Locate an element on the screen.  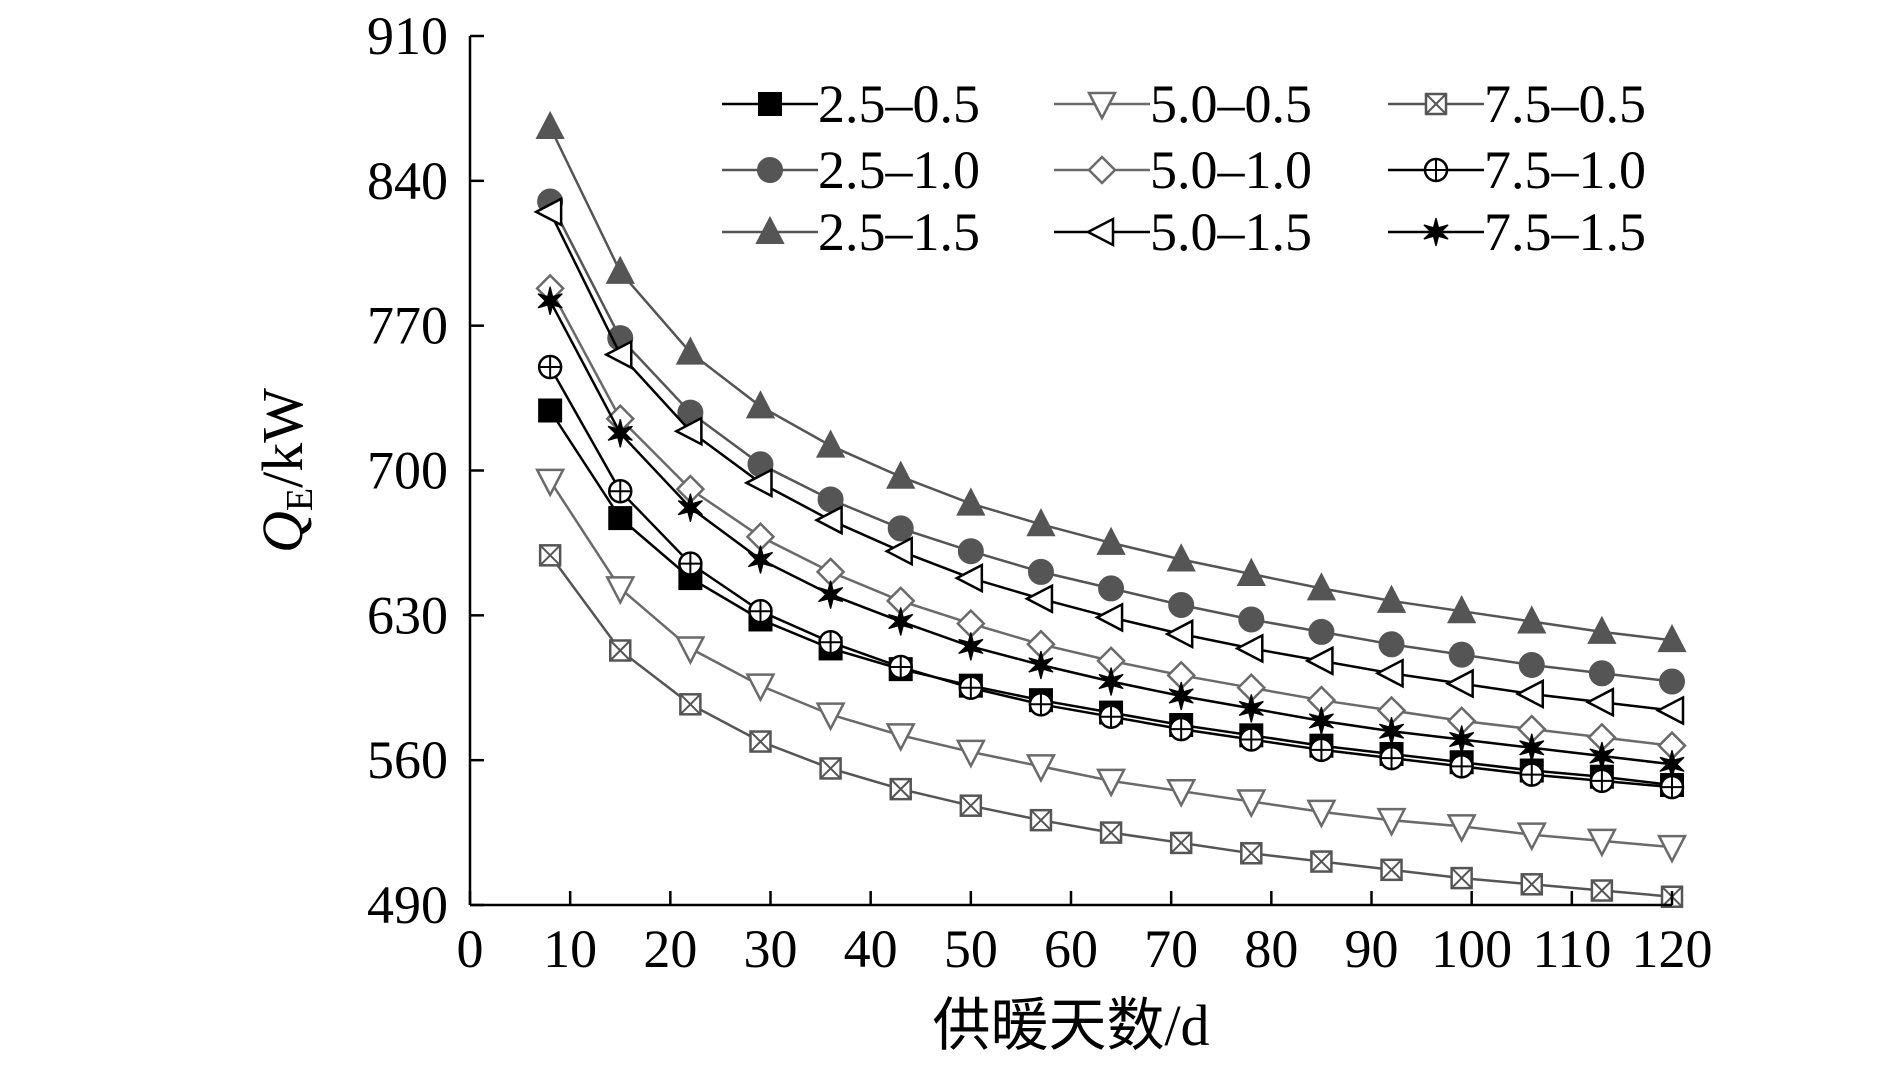
x-tick-label: 60 is located at coordinates (1071, 949).